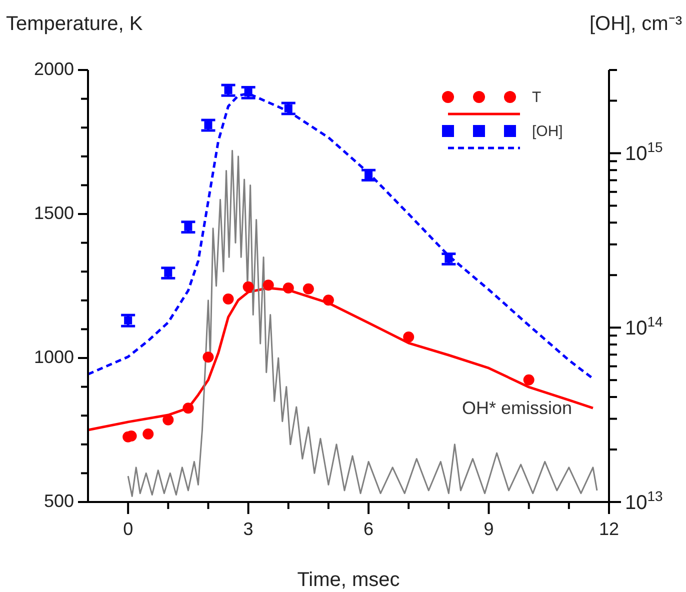 This screenshot has height=592, width=686. I want to click on y-tick-label: 2000, so click(54, 68).